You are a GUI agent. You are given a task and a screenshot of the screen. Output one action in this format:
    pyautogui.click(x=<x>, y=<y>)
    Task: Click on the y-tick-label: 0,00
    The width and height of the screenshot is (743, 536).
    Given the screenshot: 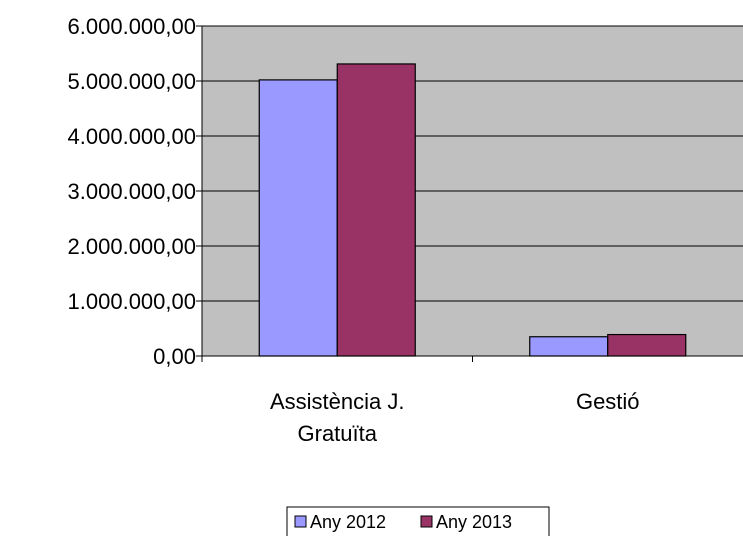 What is the action you would take?
    pyautogui.click(x=174, y=356)
    